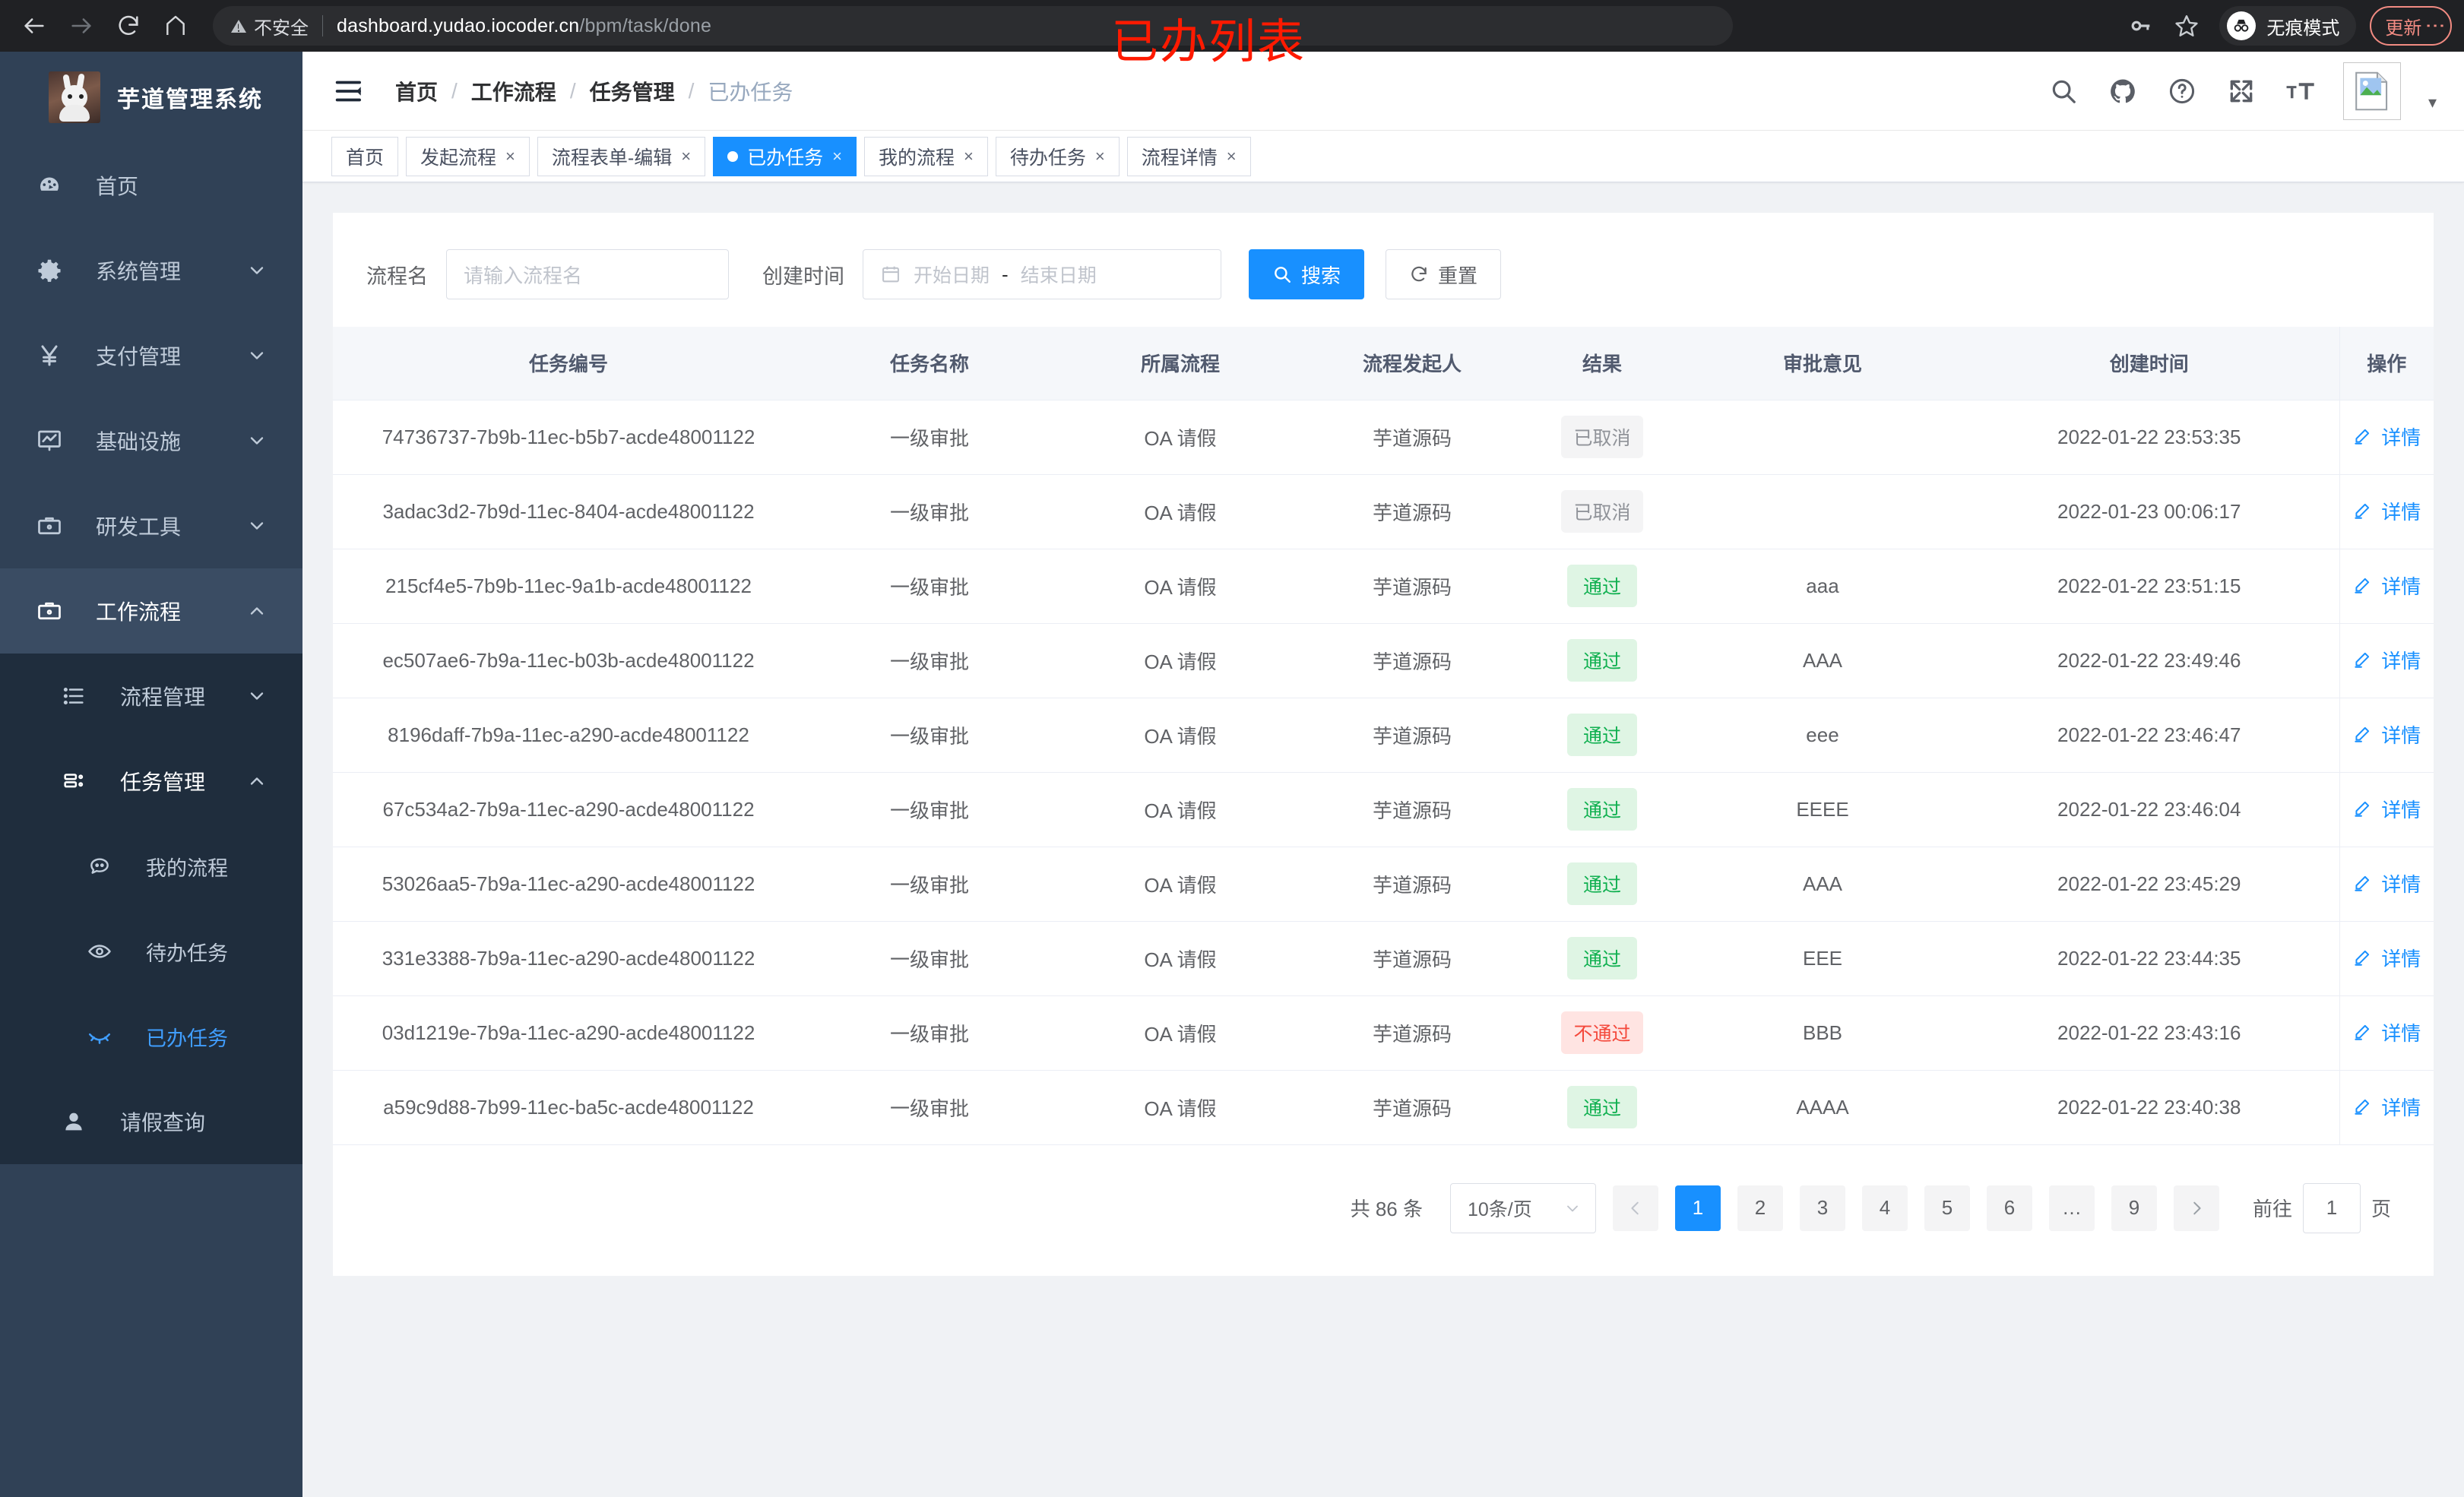  What do you see at coordinates (1057, 156) in the screenshot?
I see `tab-todo-task: 待办任务 ×` at bounding box center [1057, 156].